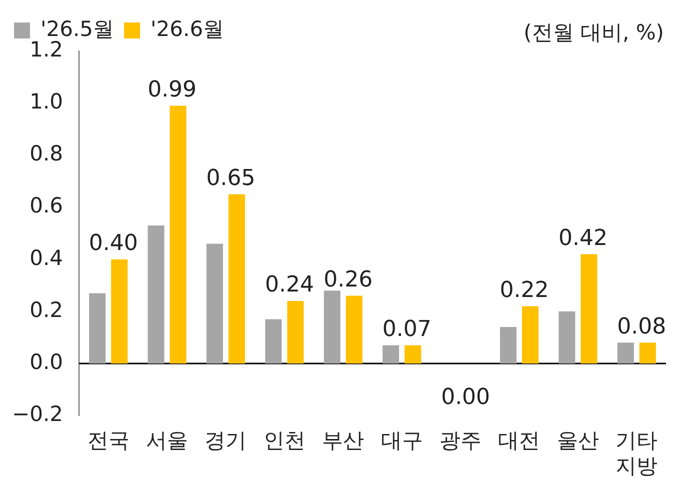 The width and height of the screenshot is (674, 494). Describe the element at coordinates (289, 285) in the screenshot. I see `data-label: 0.24` at that location.